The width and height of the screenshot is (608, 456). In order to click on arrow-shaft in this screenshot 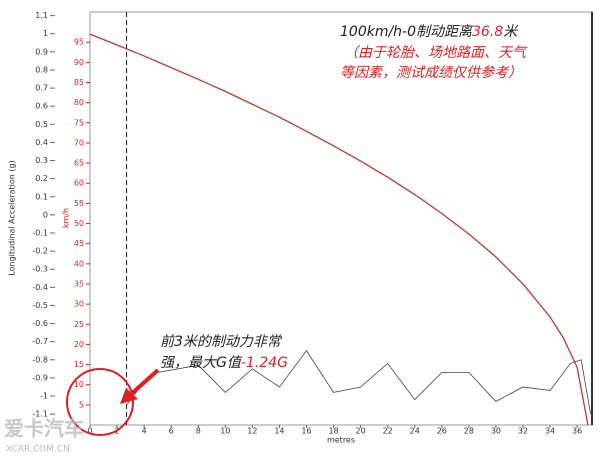, I will do `click(144, 382)`.